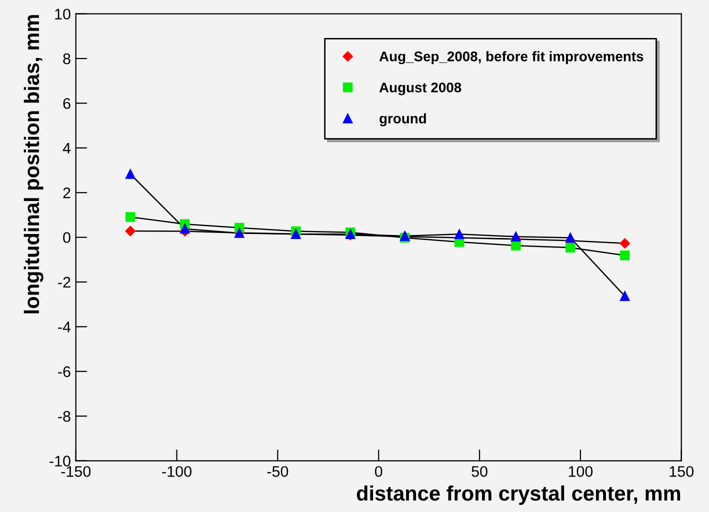 The height and width of the screenshot is (512, 709). Describe the element at coordinates (60, 461) in the screenshot. I see `y-tick-label: -10` at that location.